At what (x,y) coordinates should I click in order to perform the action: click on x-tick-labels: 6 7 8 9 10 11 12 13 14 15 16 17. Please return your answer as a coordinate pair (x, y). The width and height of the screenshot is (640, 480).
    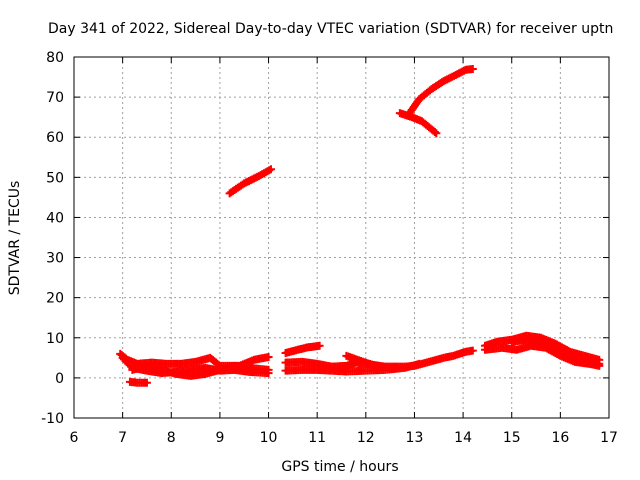
    Looking at the image, I should click on (344, 438).